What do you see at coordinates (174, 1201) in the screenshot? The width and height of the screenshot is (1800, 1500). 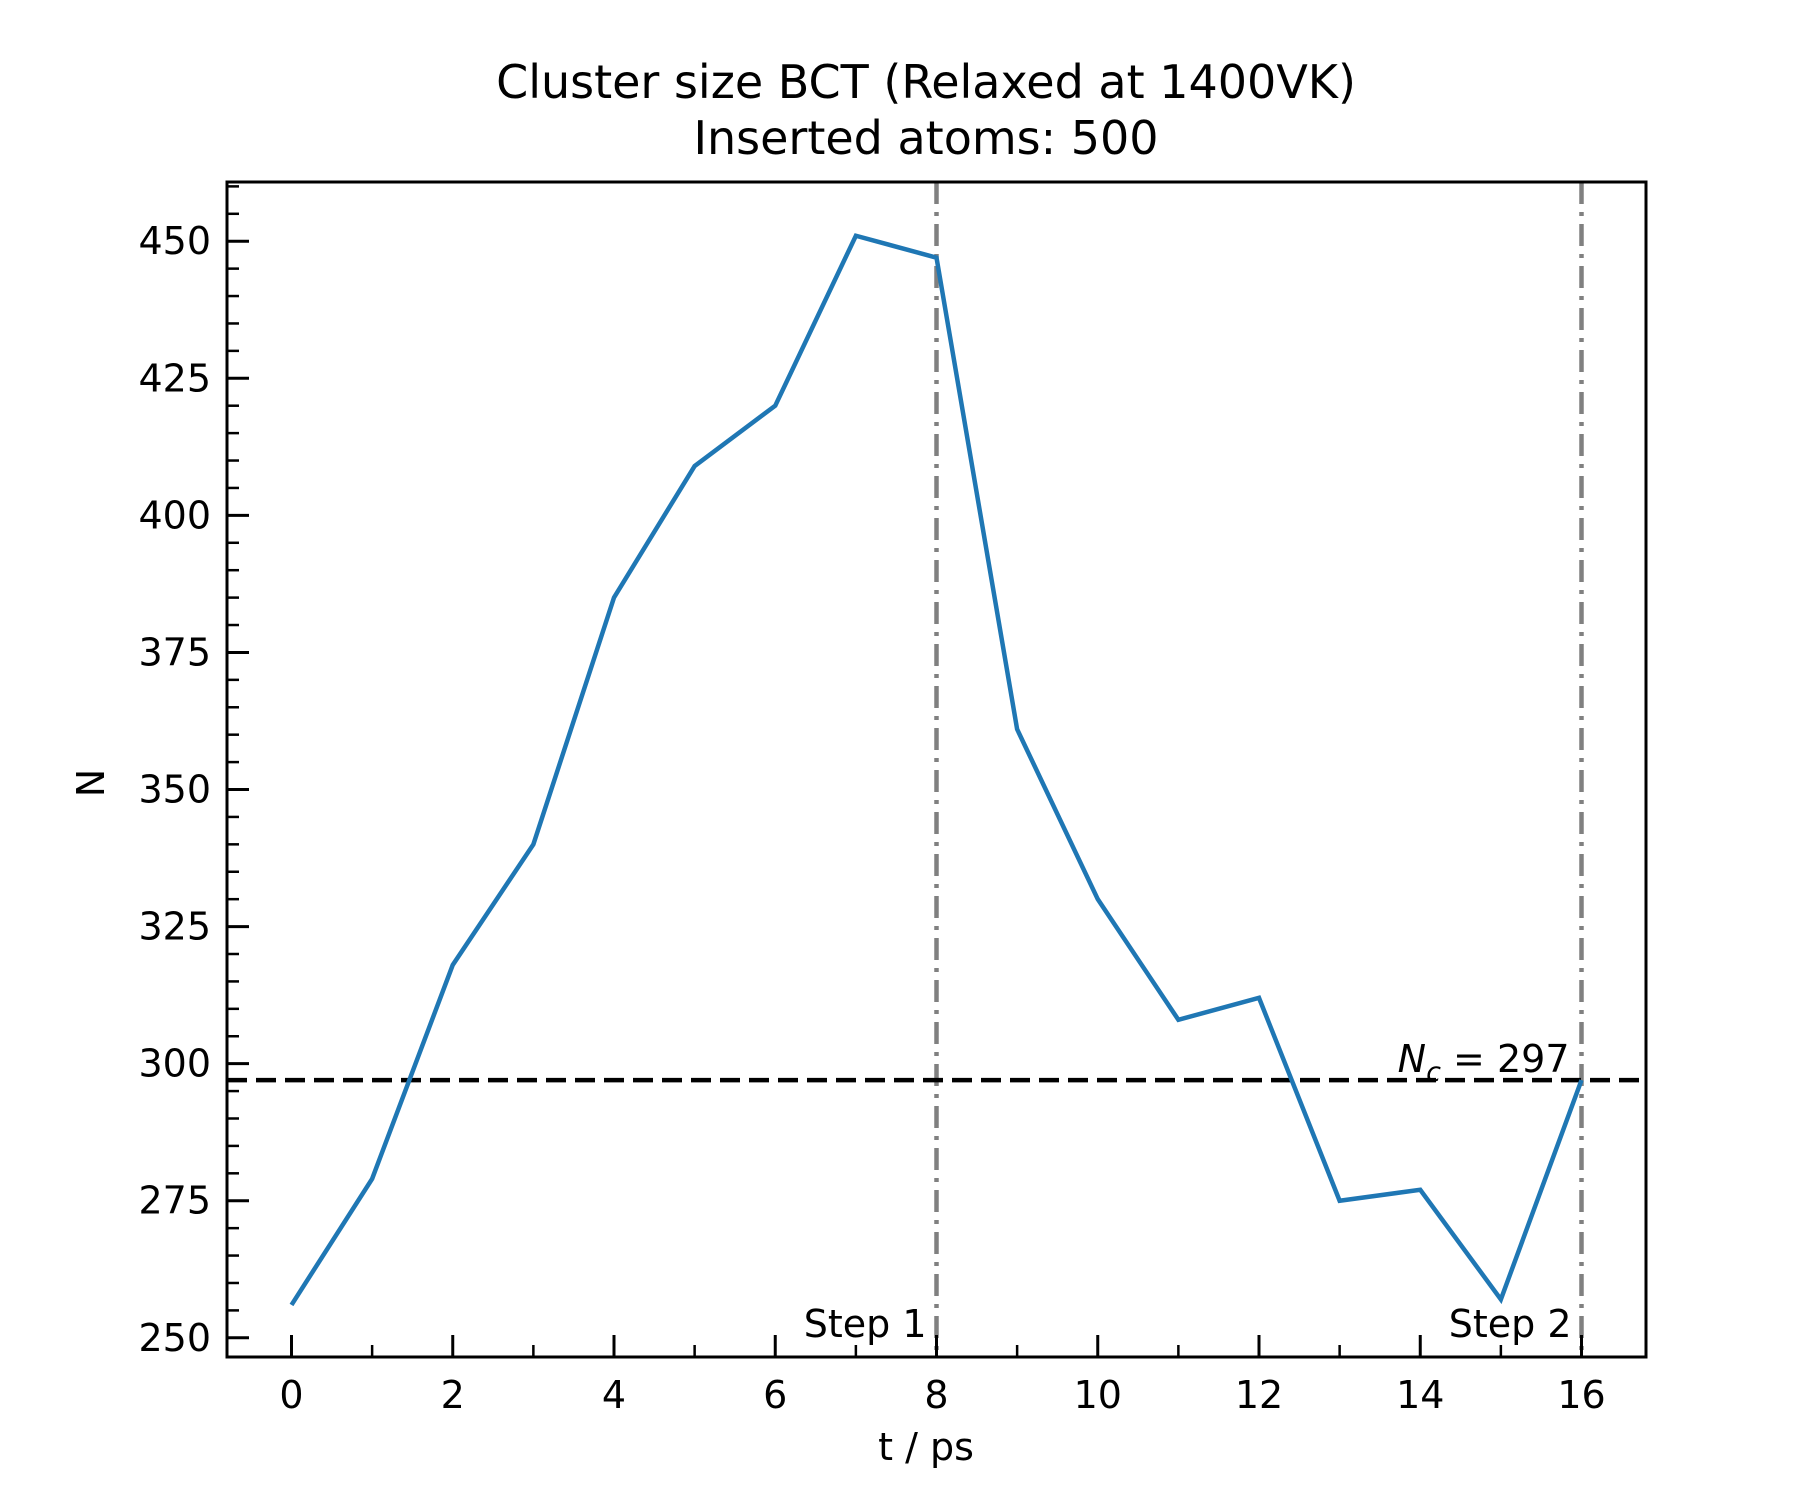 I see `y-tick-label: 275` at bounding box center [174, 1201].